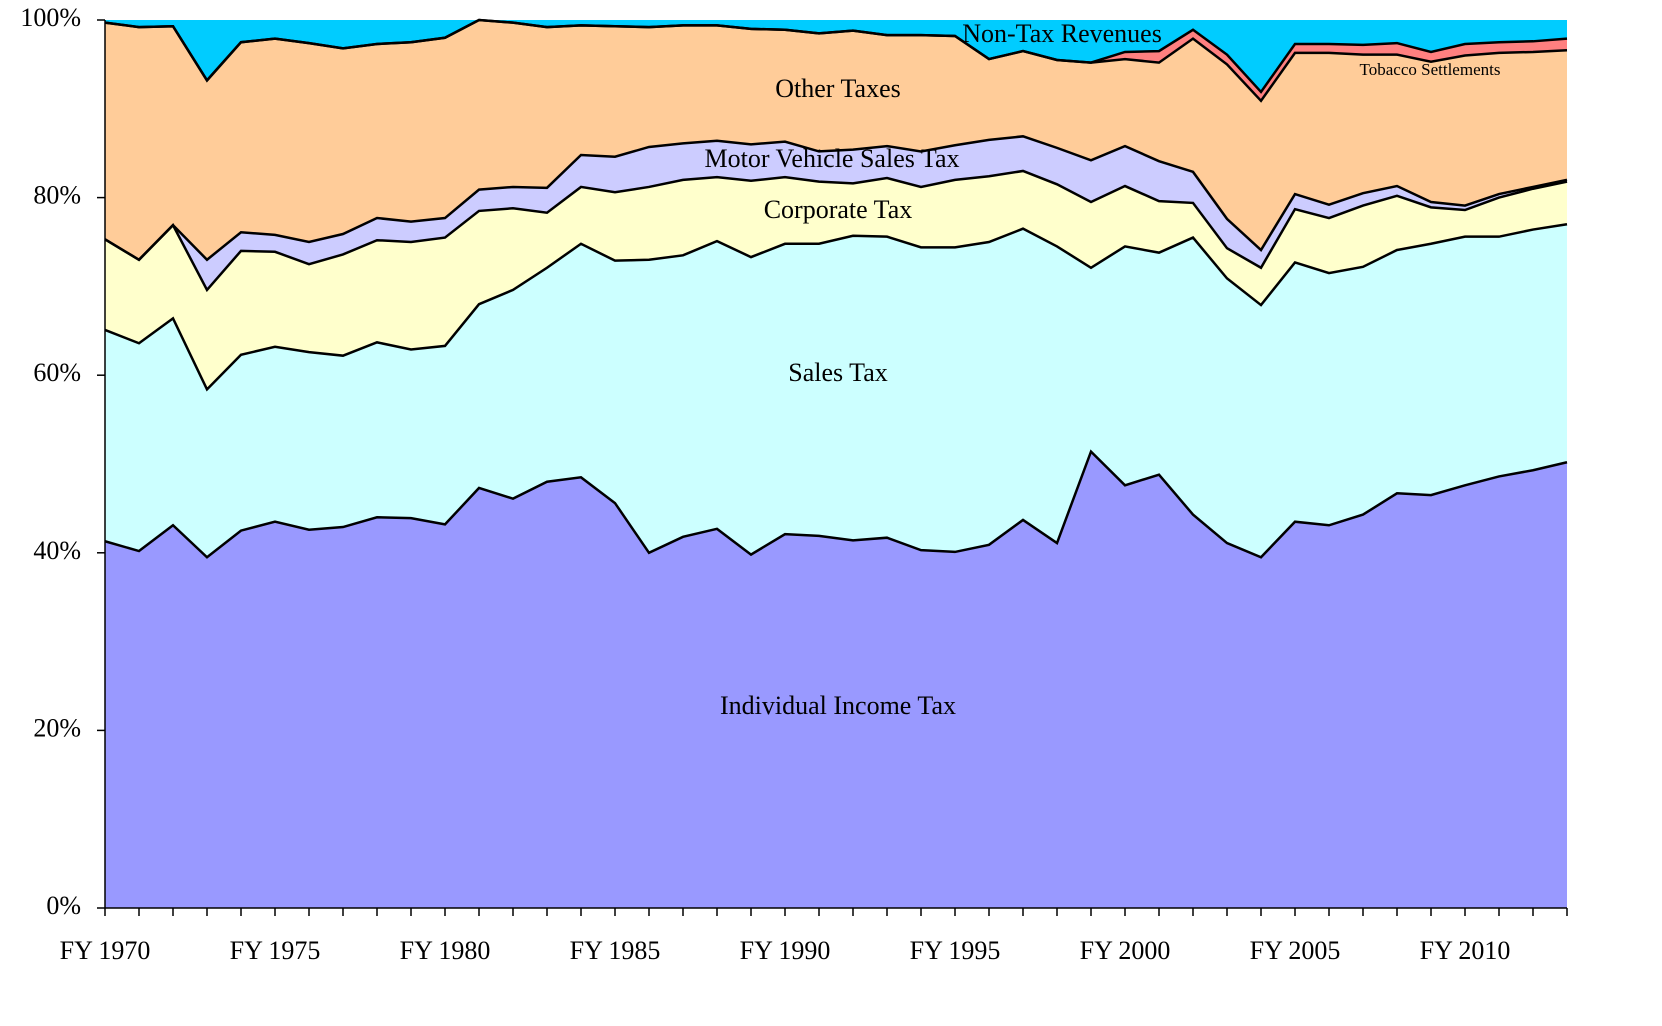  I want to click on y-tick-label: 100%, so click(50, 17).